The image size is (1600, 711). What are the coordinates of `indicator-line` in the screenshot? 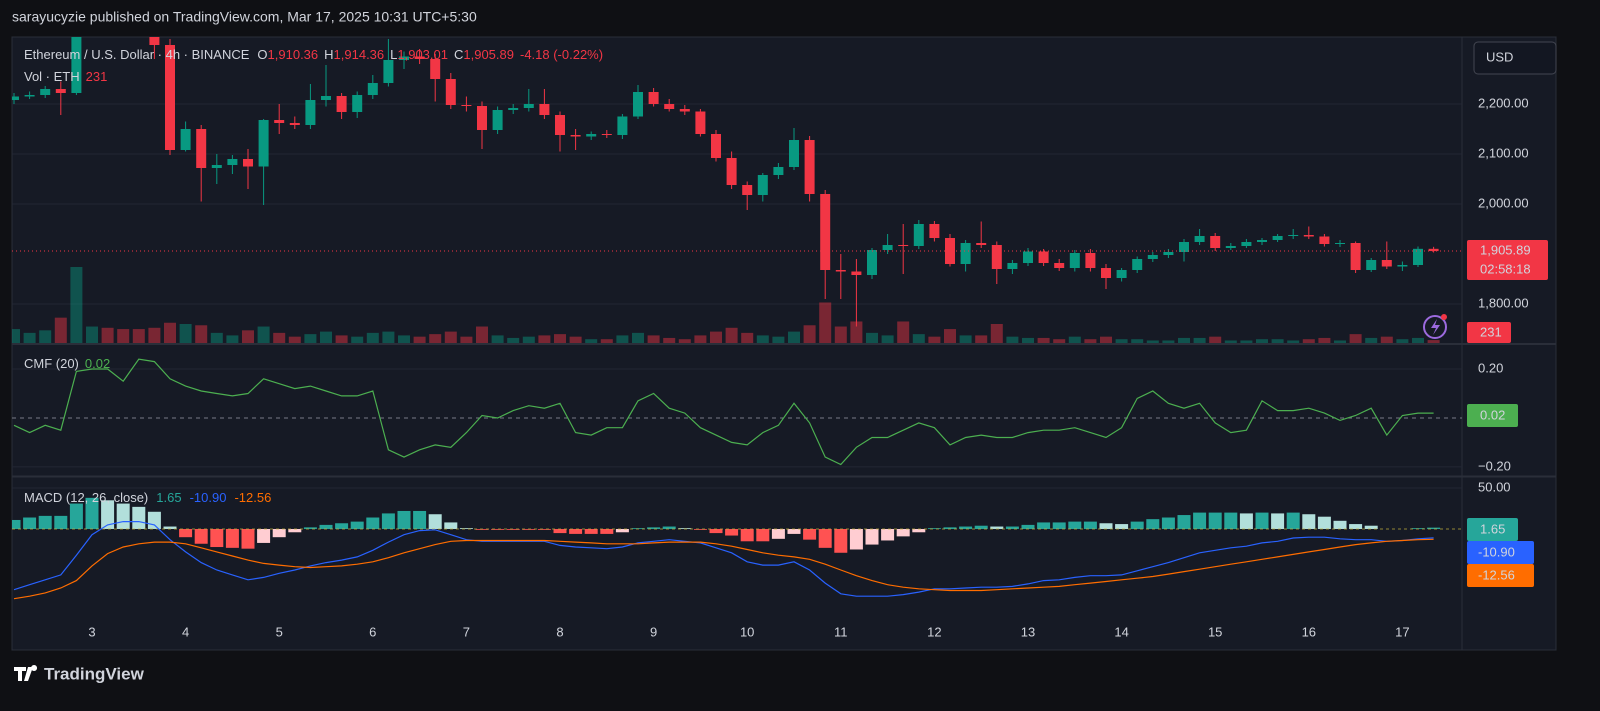 It's located at (723, 569).